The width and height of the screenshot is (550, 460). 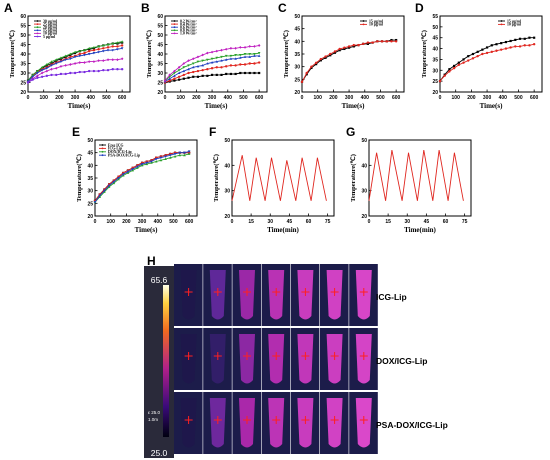 I want to click on legend-label: DOX/ICG-Lip, so click(x=120, y=152).